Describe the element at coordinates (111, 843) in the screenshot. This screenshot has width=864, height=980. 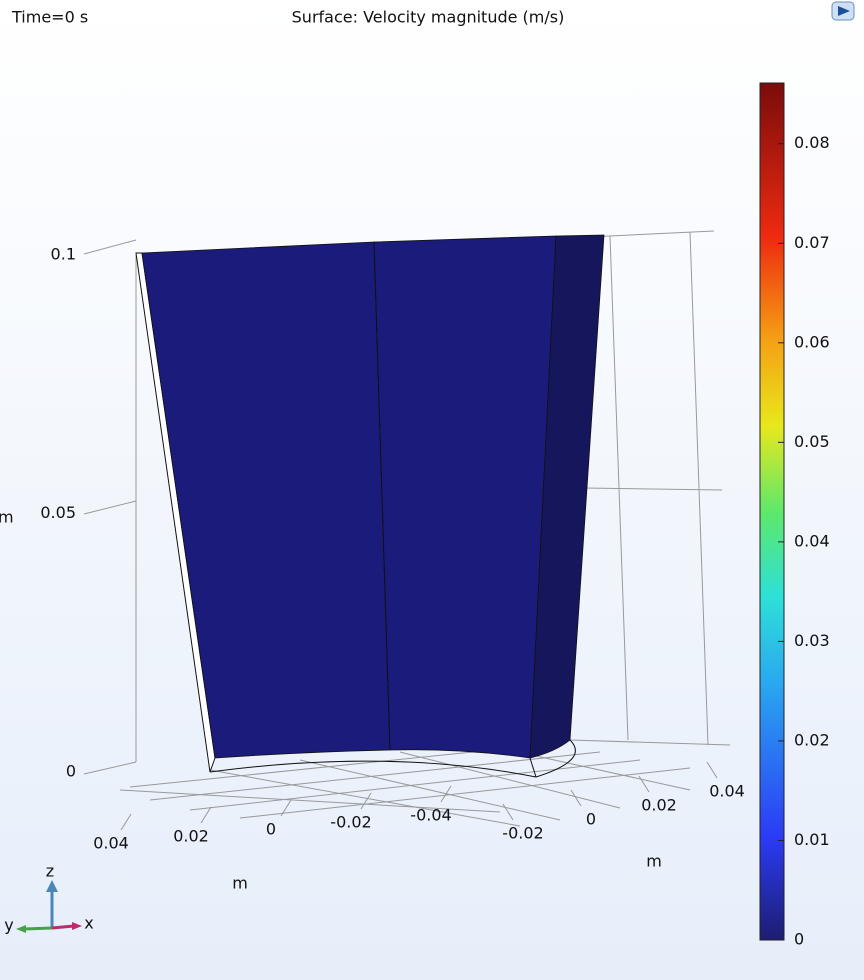
I see `x-tick-label: 0.04` at that location.